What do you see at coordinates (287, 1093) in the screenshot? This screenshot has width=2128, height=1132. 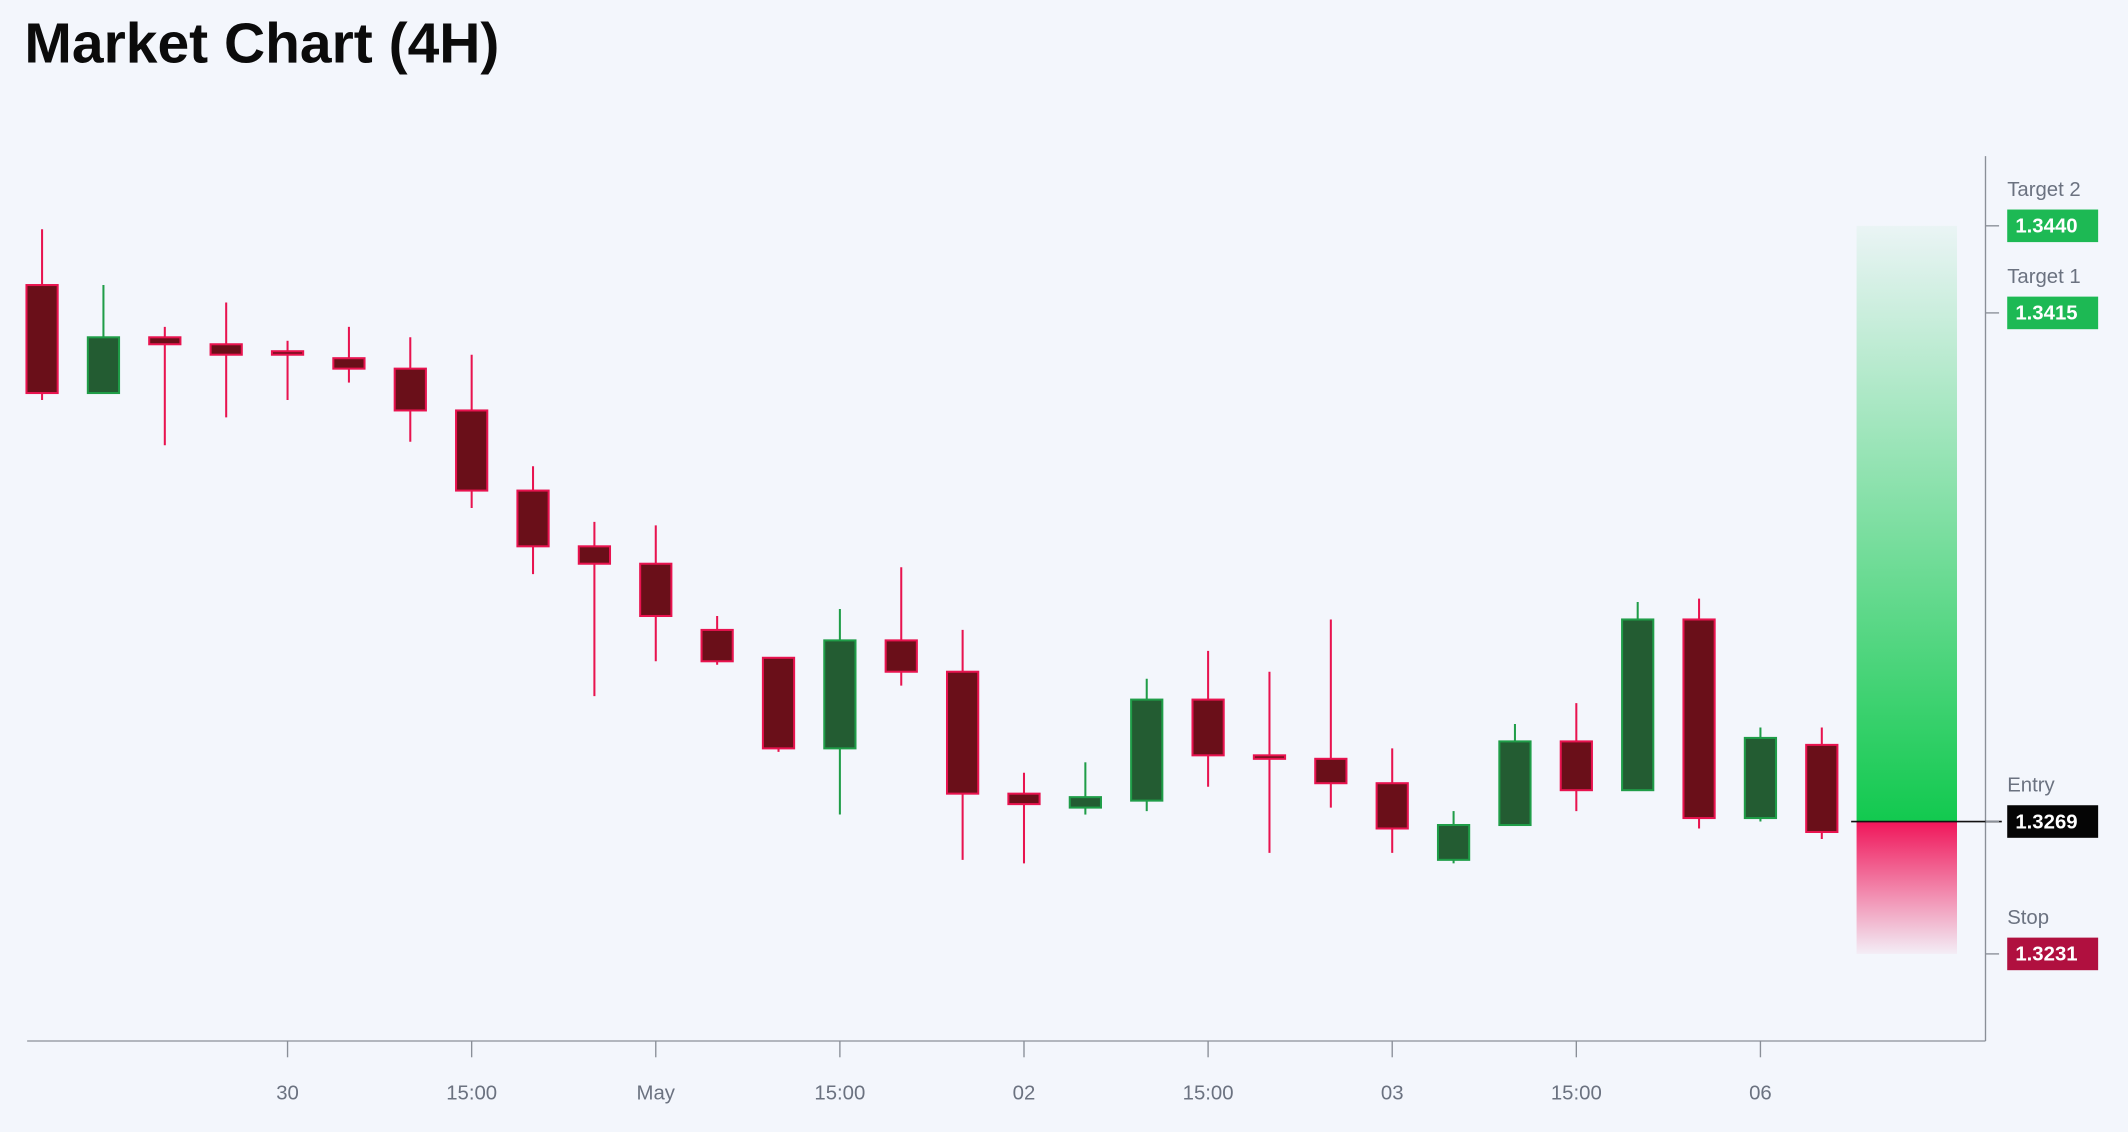 I see `x-tick-label: 30` at bounding box center [287, 1093].